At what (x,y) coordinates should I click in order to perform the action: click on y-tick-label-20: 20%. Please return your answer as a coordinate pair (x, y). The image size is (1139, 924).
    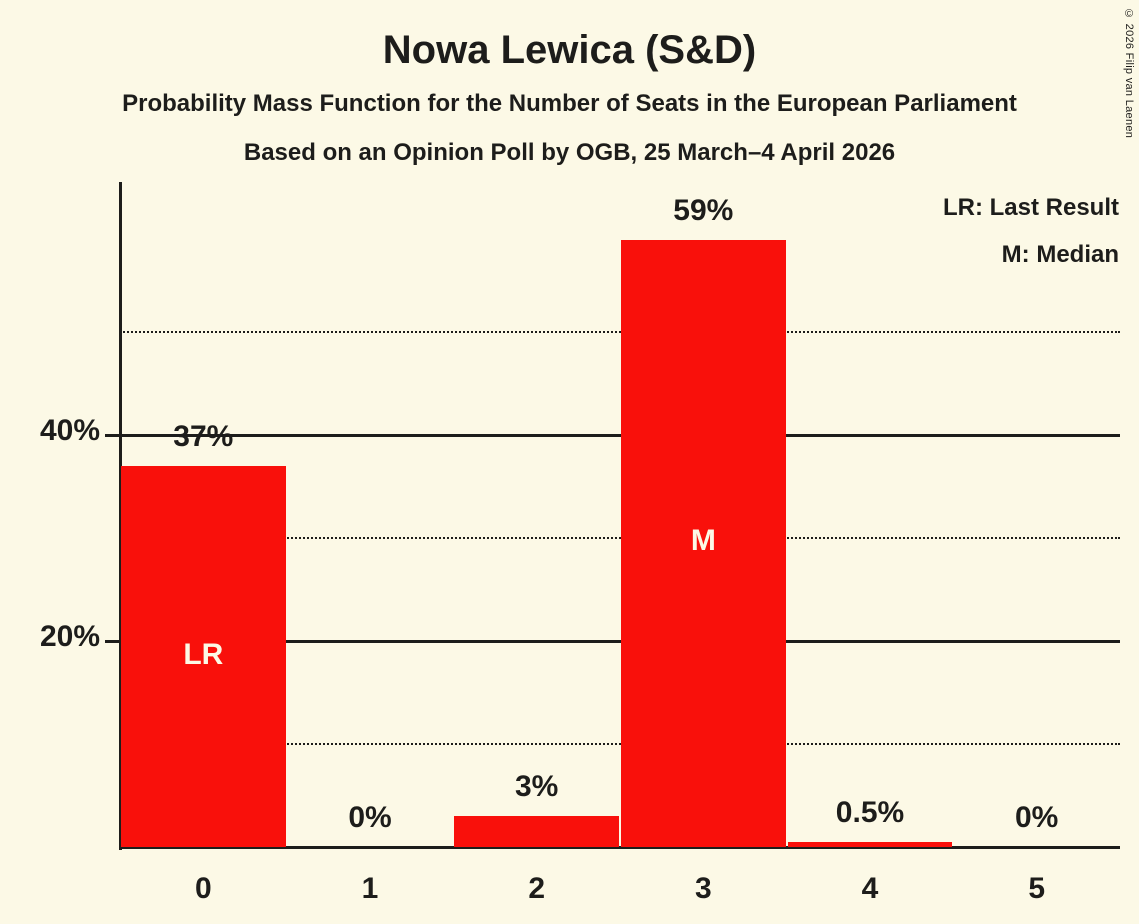
    Looking at the image, I should click on (69, 637).